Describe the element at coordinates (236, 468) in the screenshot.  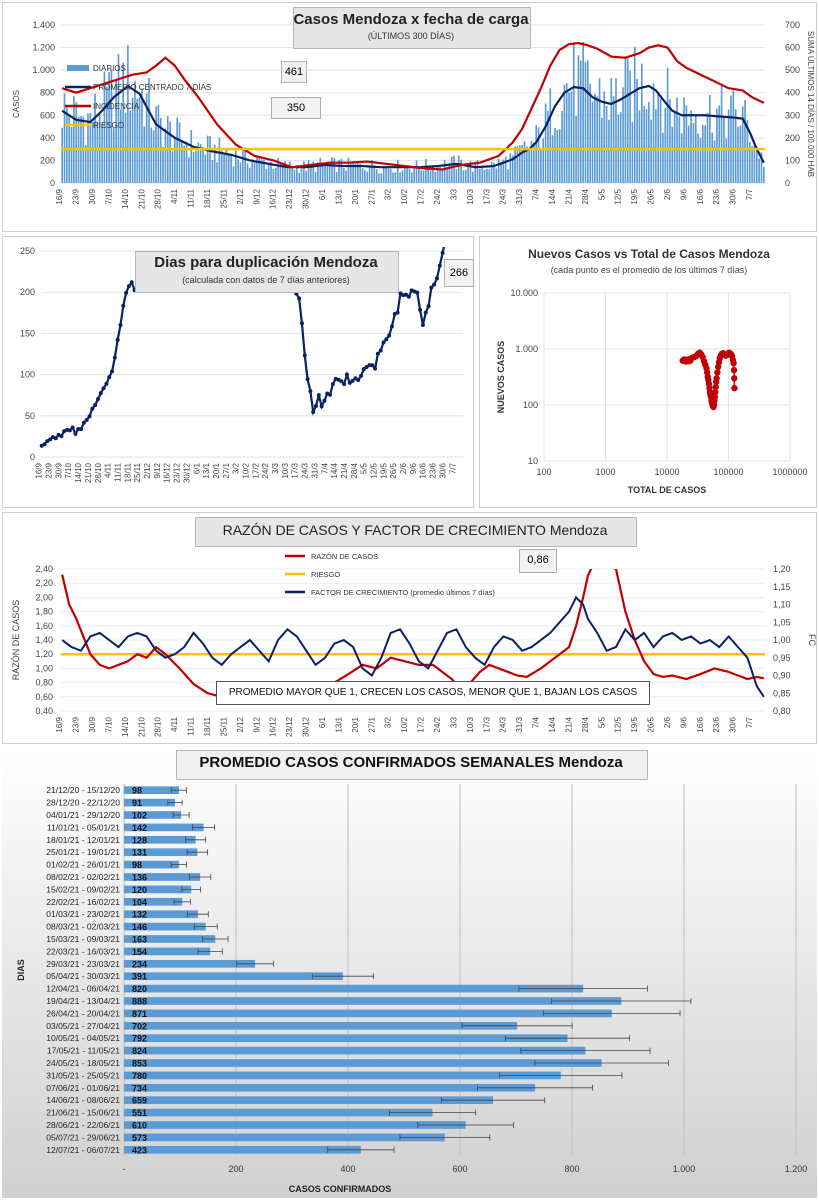
I see `x-tick-label: 3/2` at that location.